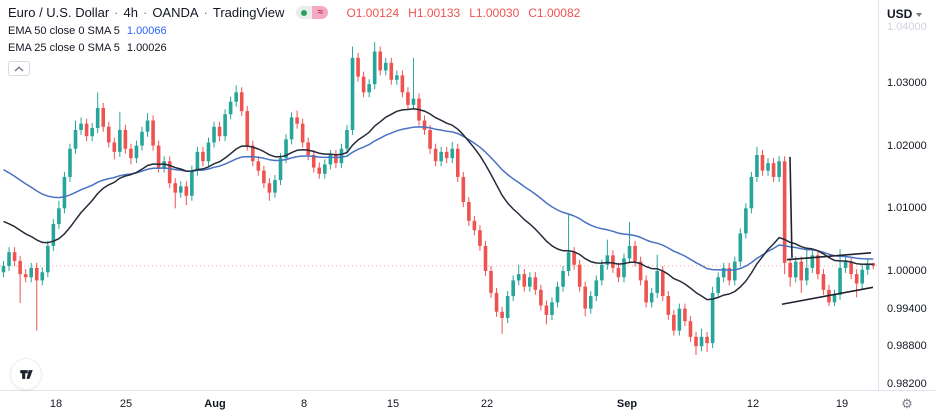 Image resolution: width=936 pixels, height=416 pixels. Describe the element at coordinates (373, 12) in the screenshot. I see `open-value: O1.00124` at that location.